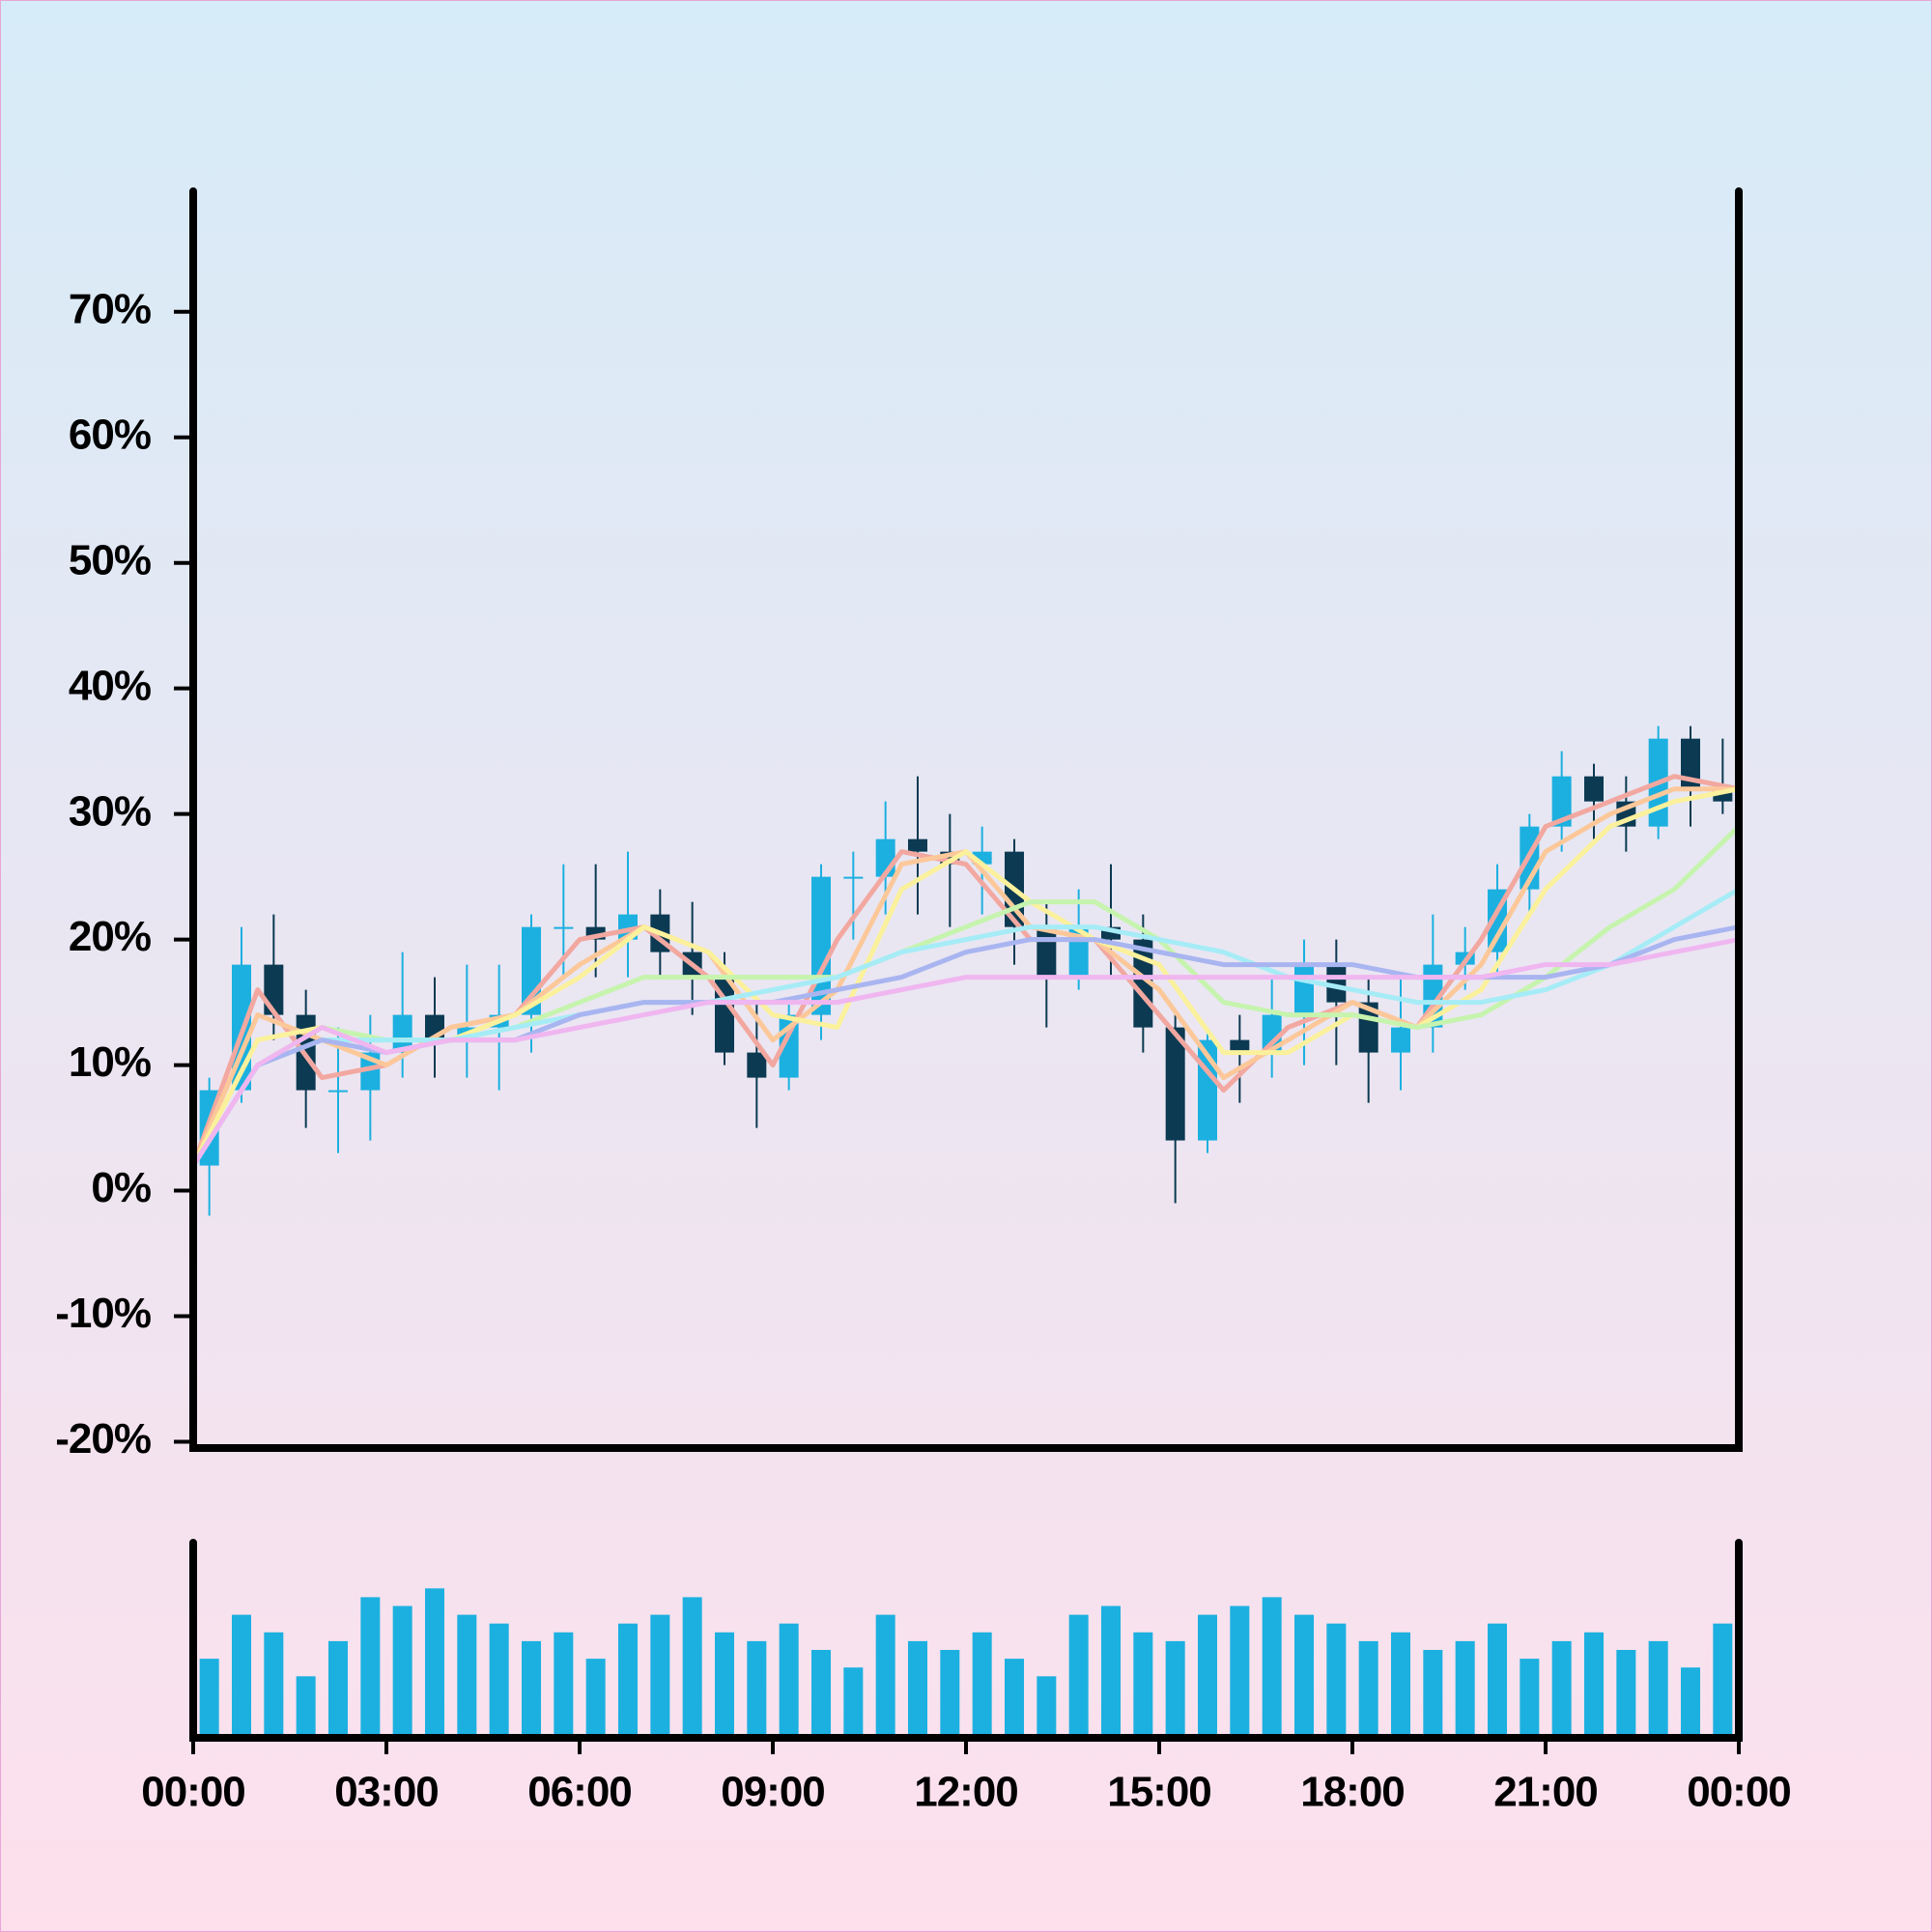 The image size is (1932, 1932). Describe the element at coordinates (103, 1313) in the screenshot. I see `y-tick-label: -10%` at that location.